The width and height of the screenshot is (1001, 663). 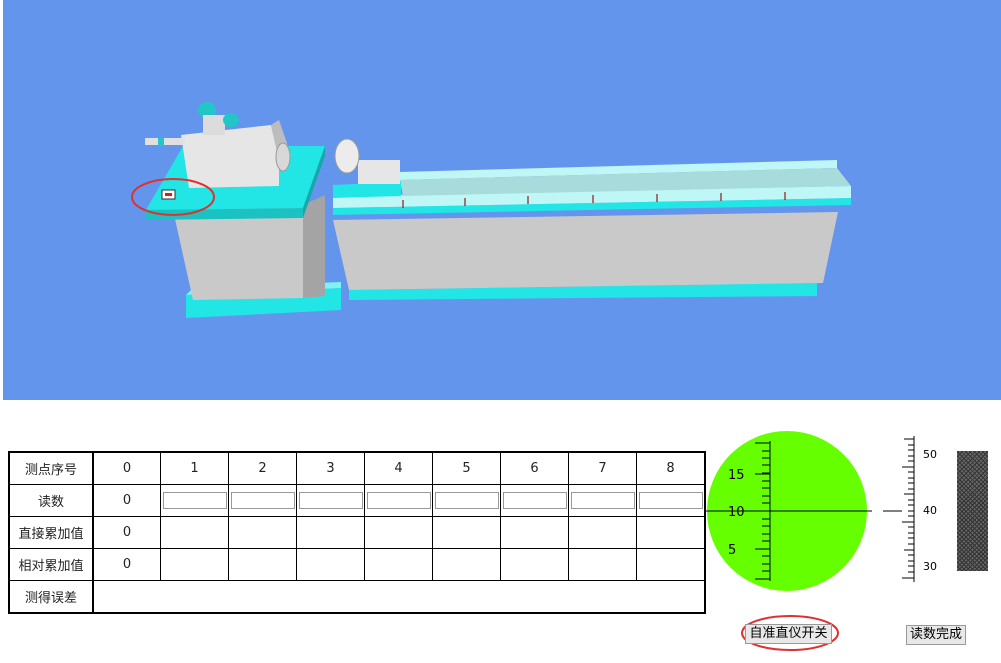 I want to click on micrometer-scale: 50 40 30, so click(x=910, y=509).